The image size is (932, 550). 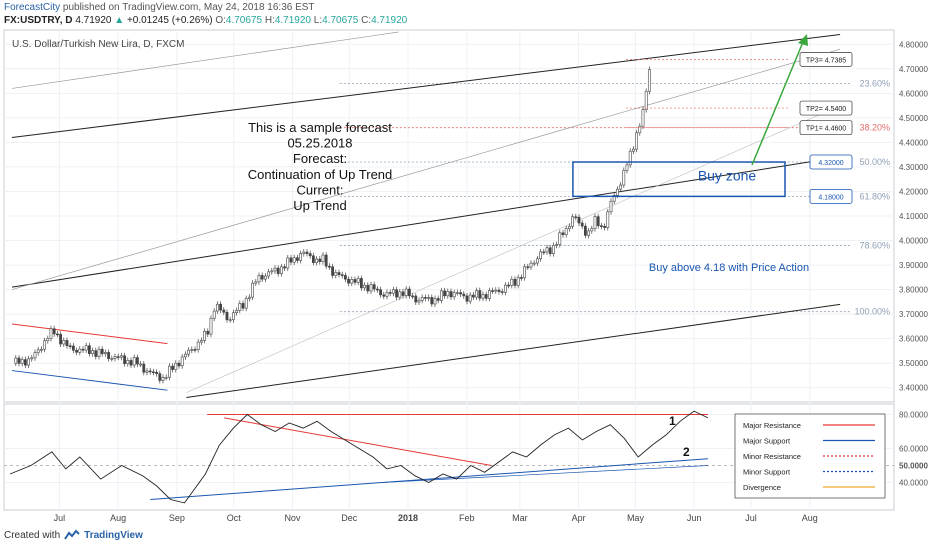 I want to click on buy-zone-label: Buy zone, so click(x=727, y=175).